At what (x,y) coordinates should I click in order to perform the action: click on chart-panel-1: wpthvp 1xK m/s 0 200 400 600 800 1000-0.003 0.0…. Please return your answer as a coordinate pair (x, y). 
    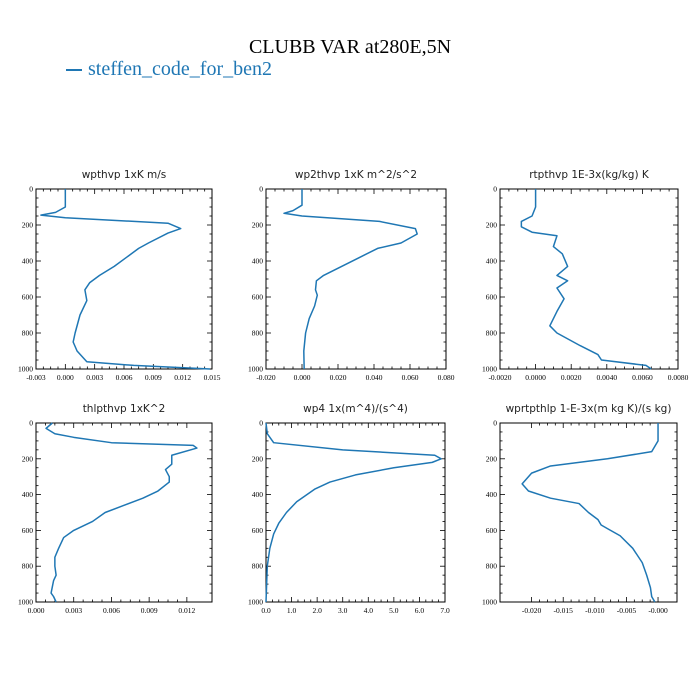
    Looking at the image, I should click on (119, 275).